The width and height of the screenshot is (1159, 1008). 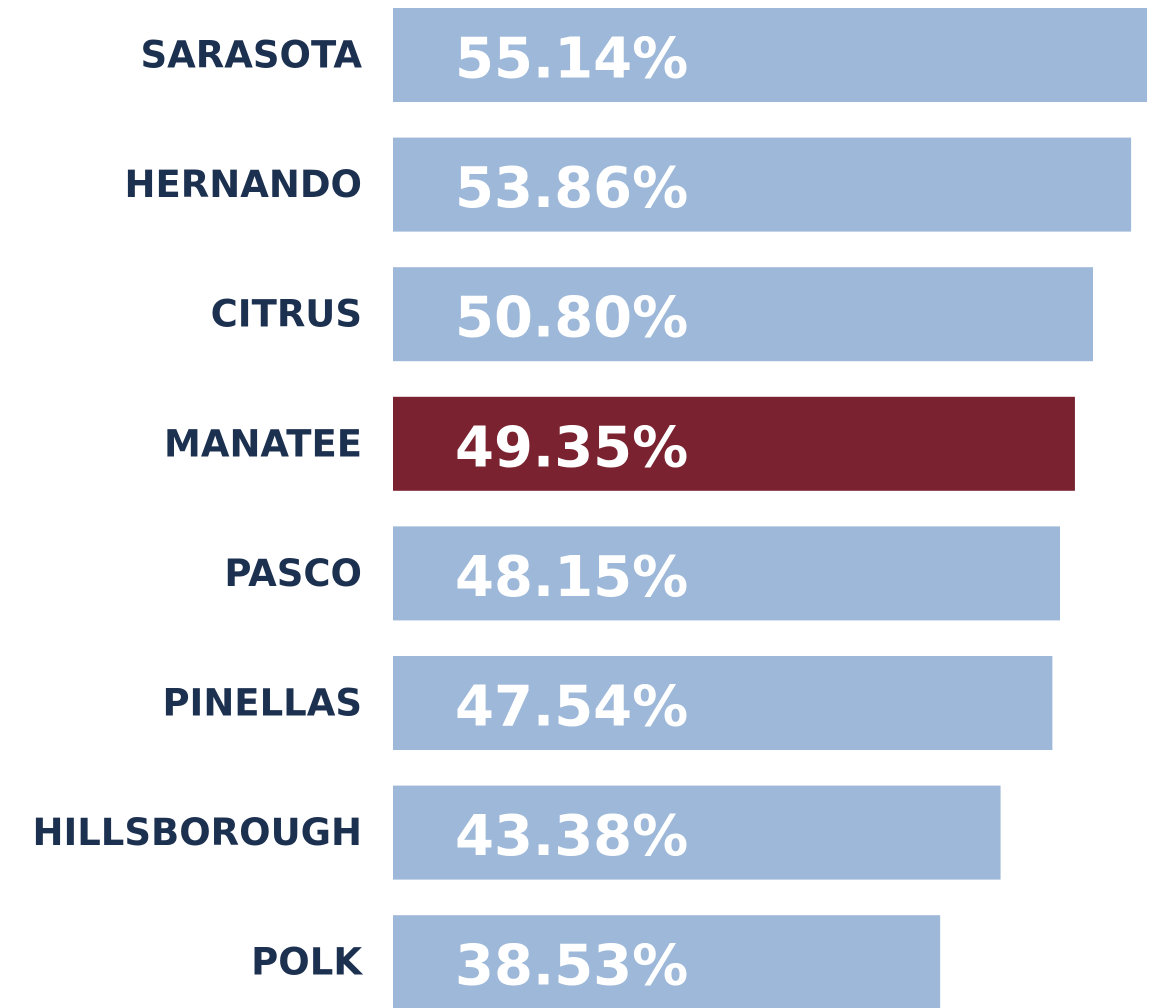 What do you see at coordinates (286, 314) in the screenshot?
I see `category-label: CITRUS` at bounding box center [286, 314].